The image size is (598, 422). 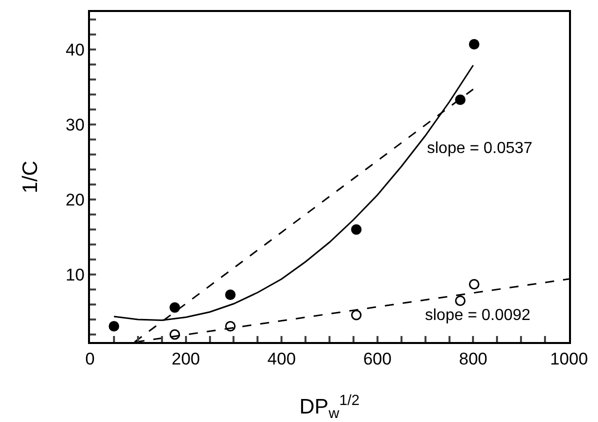 I want to click on x-tick-label: 400, so click(x=281, y=358).